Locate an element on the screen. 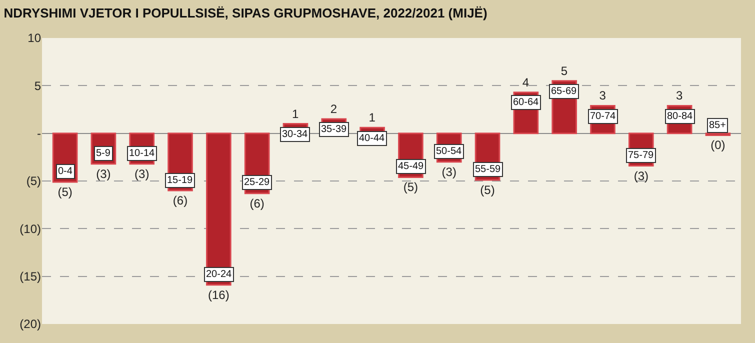 This screenshot has width=755, height=343. data-label: (0) is located at coordinates (718, 145).